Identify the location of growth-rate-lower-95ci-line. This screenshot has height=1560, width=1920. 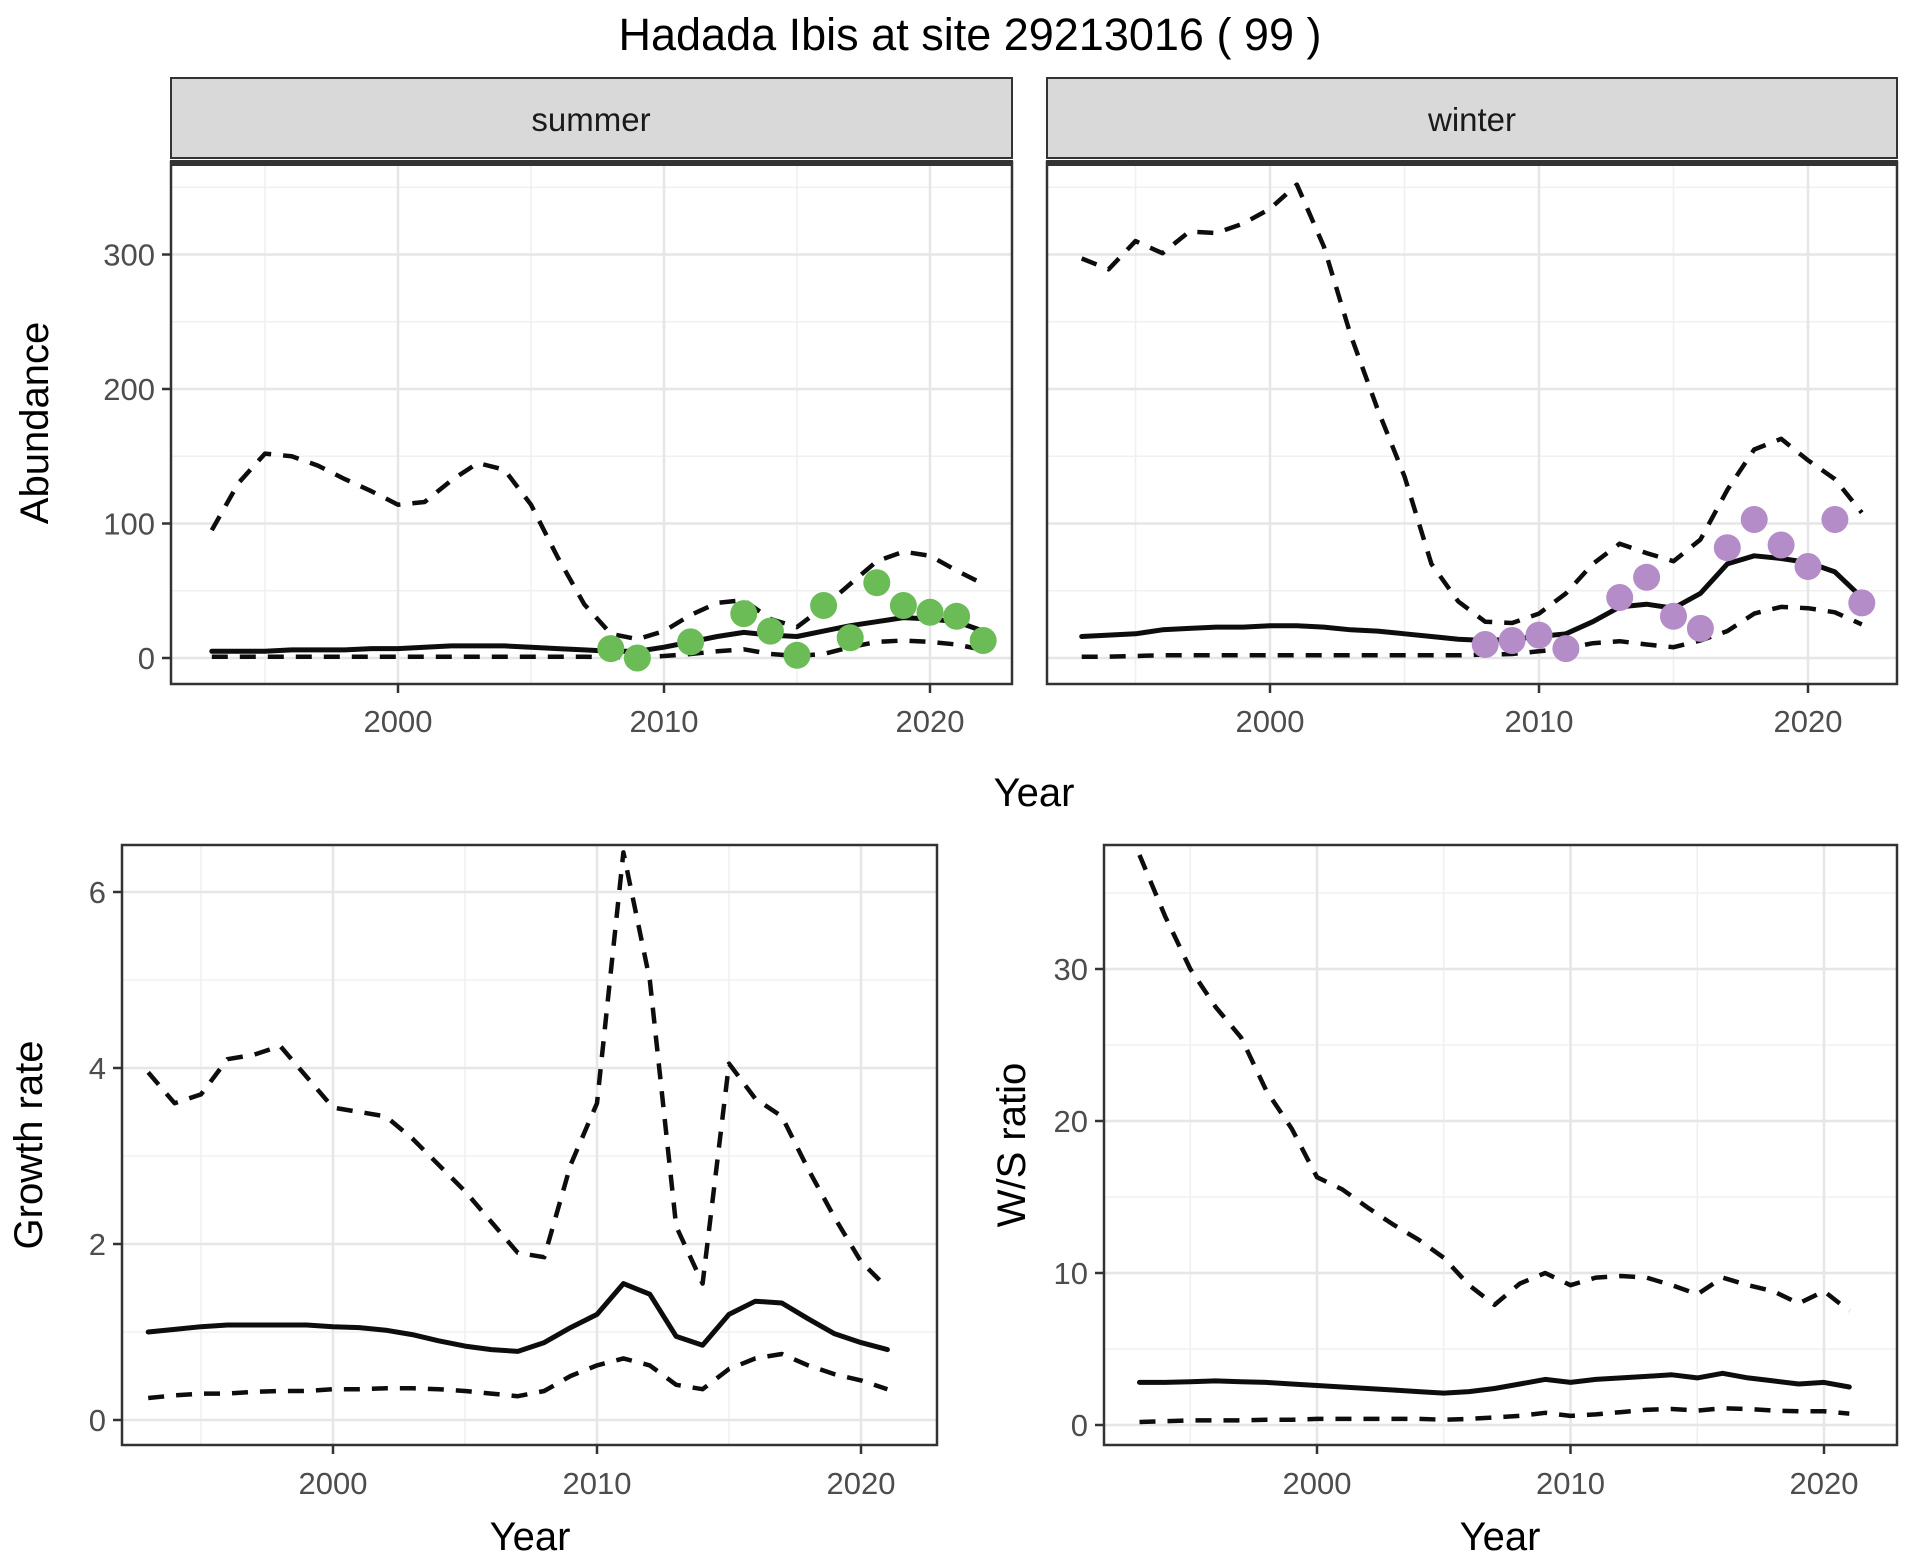
(518, 1376).